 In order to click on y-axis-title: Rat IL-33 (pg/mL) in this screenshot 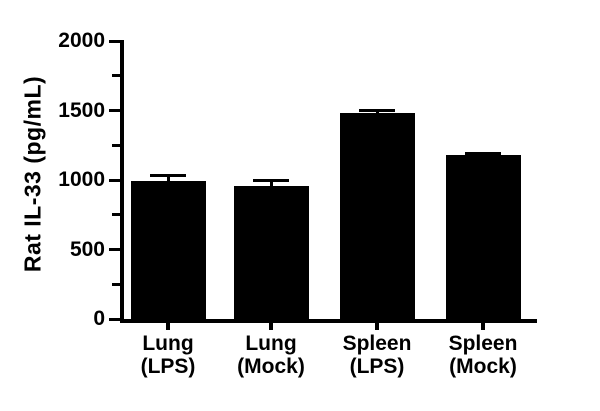, I will do `click(32, 174)`.